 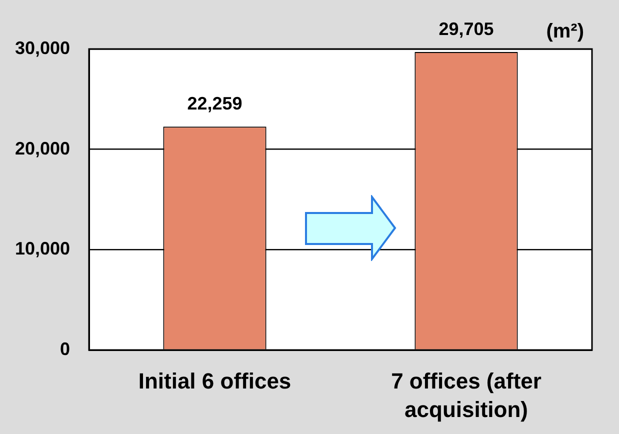 What do you see at coordinates (466, 28) in the screenshot?
I see `data-label: 29,705` at bounding box center [466, 28].